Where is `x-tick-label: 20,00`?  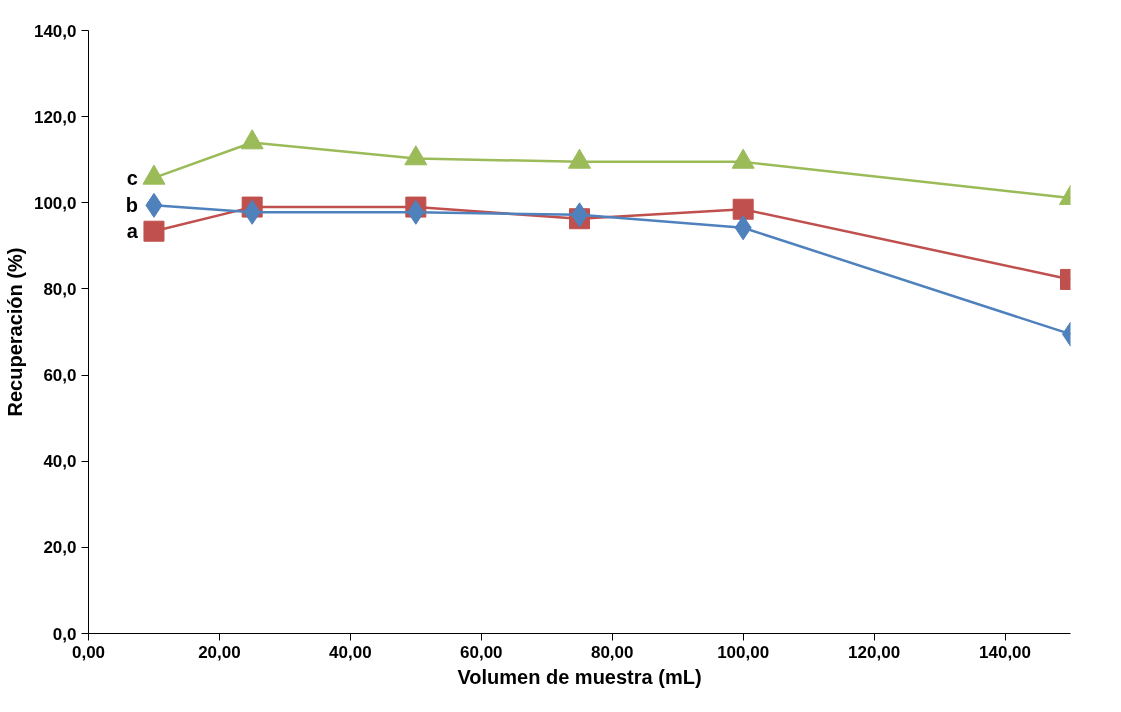
x-tick-label: 20,00 is located at coordinates (219, 652).